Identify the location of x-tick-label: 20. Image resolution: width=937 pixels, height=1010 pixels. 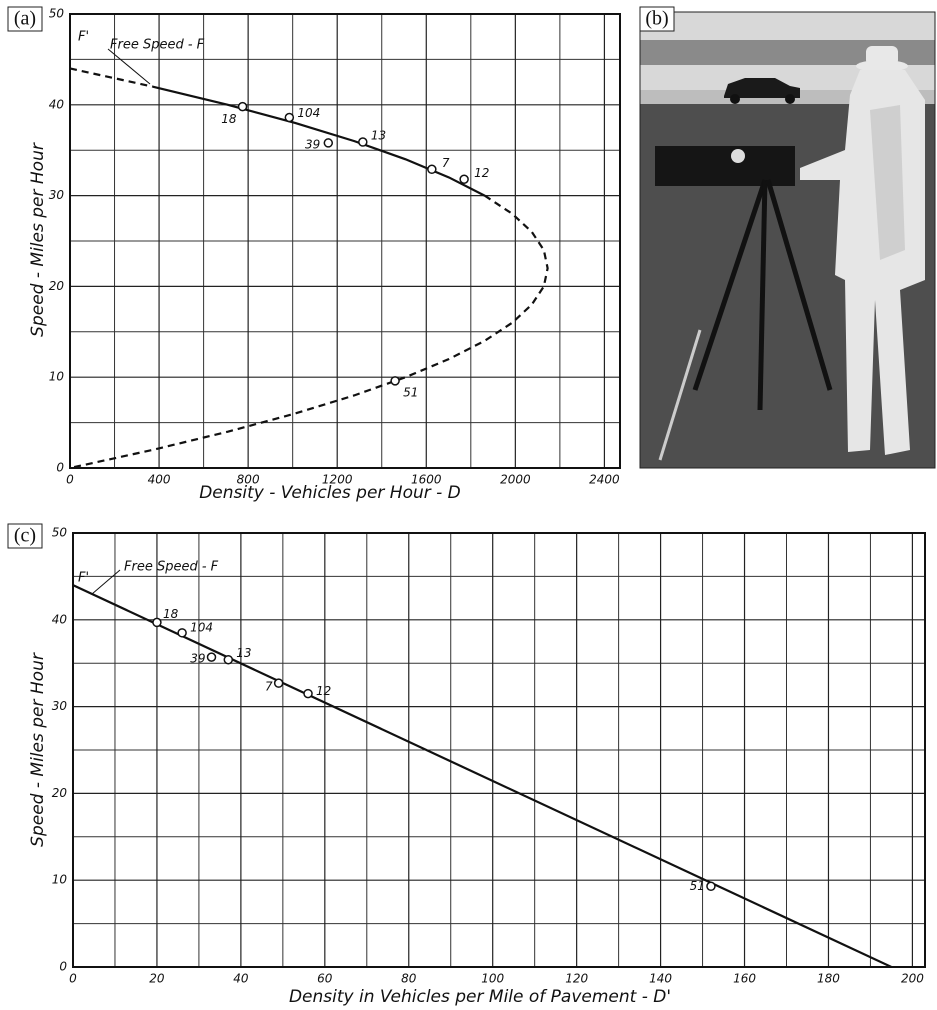
(157, 979).